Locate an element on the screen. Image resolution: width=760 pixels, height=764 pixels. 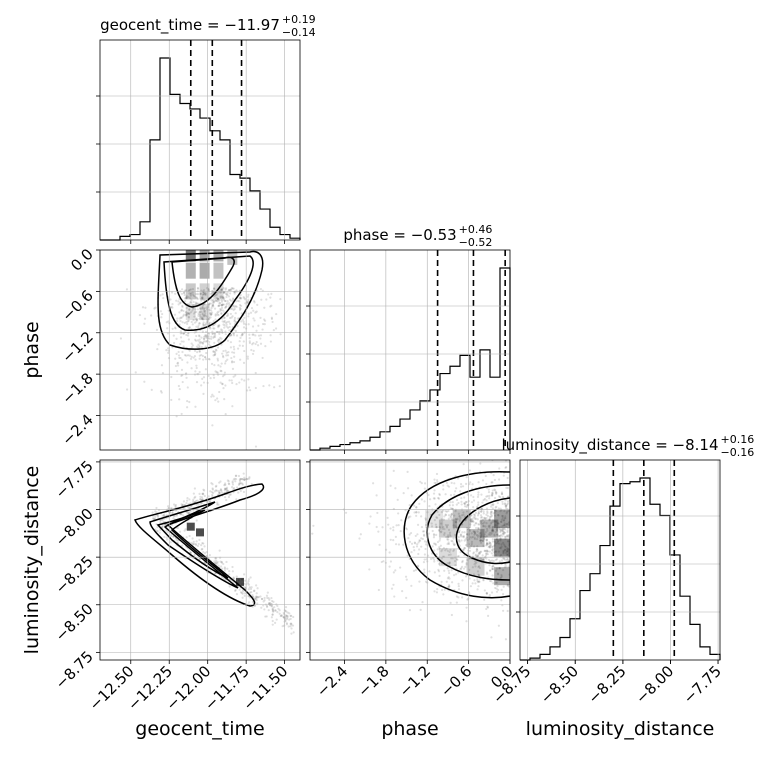
panel-phase-vs-luminosity_distance-density-cell is located at coordinates (447, 528).